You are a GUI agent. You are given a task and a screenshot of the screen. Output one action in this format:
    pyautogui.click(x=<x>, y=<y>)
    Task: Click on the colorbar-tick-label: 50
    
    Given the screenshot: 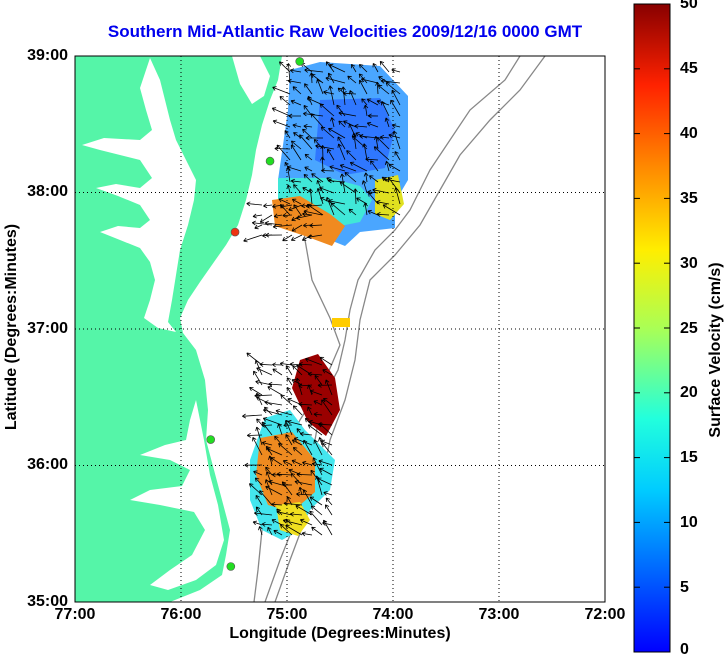 What is the action you would take?
    pyautogui.click(x=689, y=6)
    